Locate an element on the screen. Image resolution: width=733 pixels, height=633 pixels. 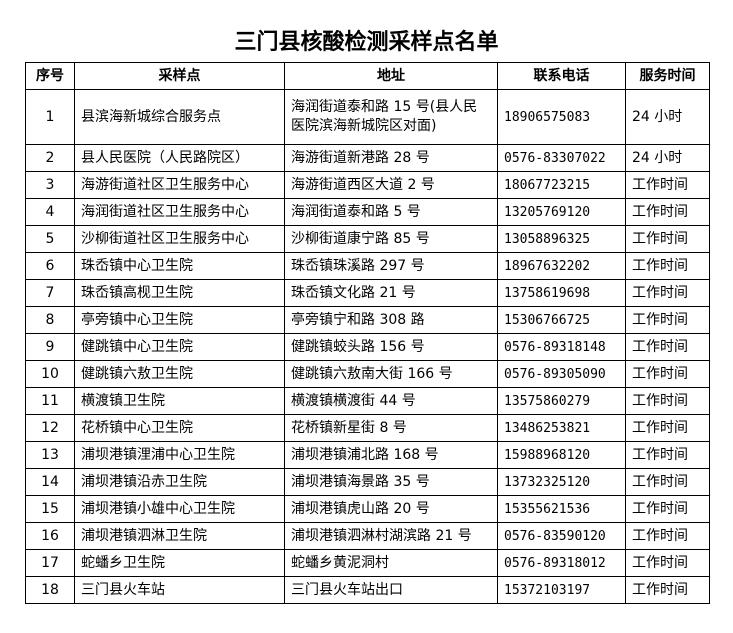
header-phone: 联系电话 is located at coordinates (561, 76).